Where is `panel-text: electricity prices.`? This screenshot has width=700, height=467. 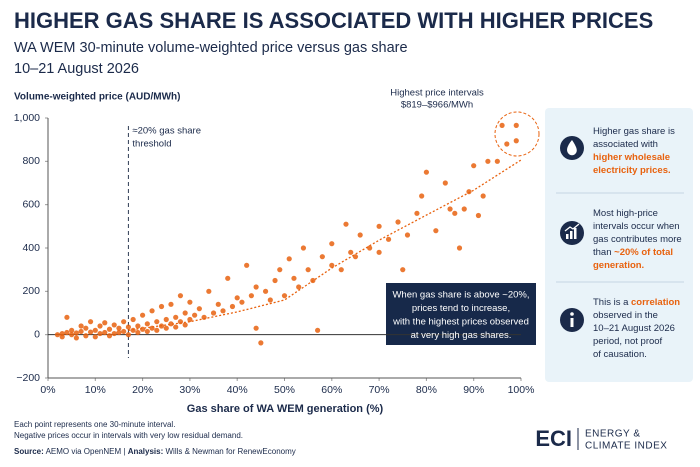 panel-text: electricity prices. is located at coordinates (632, 170).